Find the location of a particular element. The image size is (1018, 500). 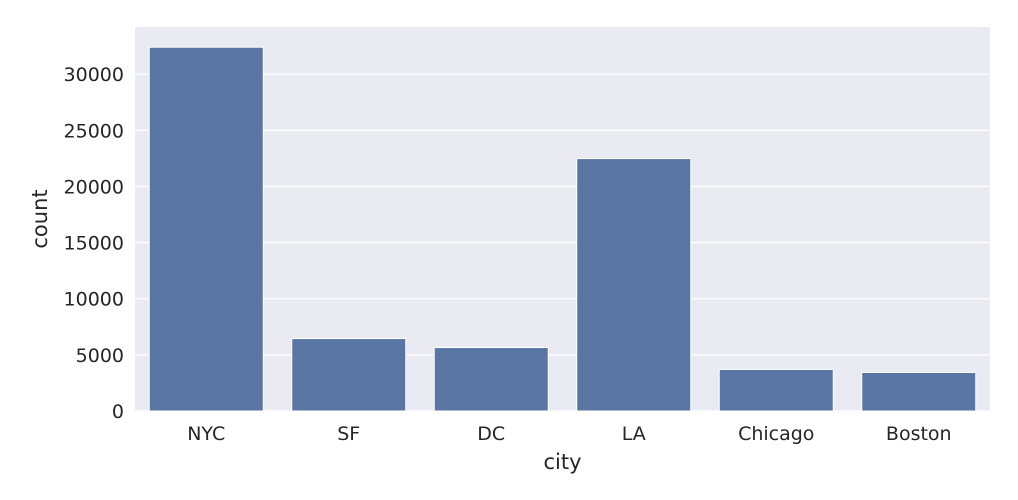

y-tick-labels: 0 5000 10000 15000 20000 25000 30000 is located at coordinates (94, 243).